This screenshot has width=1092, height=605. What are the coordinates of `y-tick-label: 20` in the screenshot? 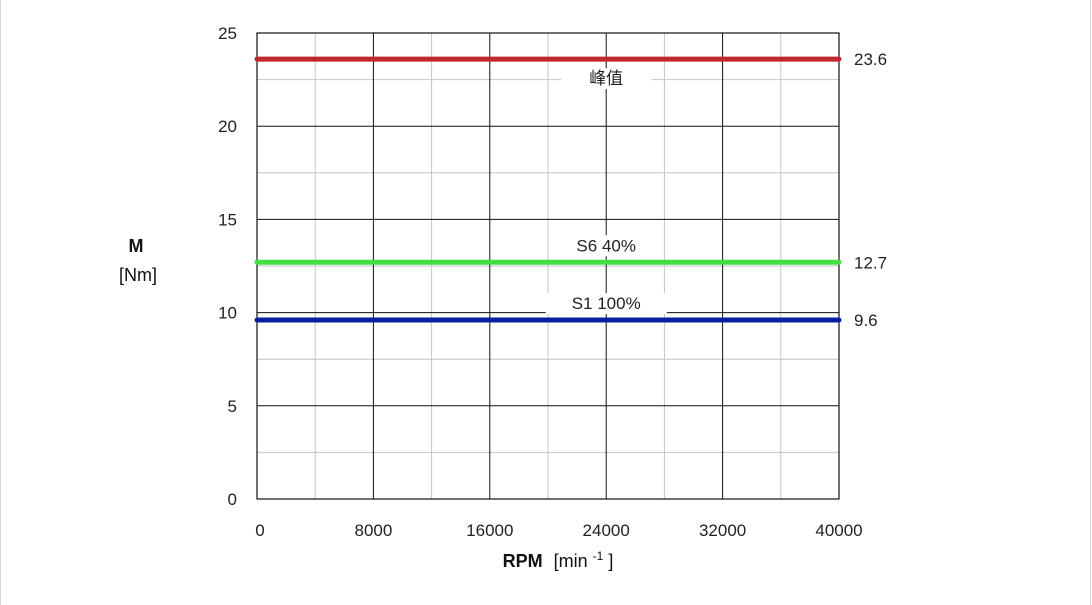 It's located at (227, 126).